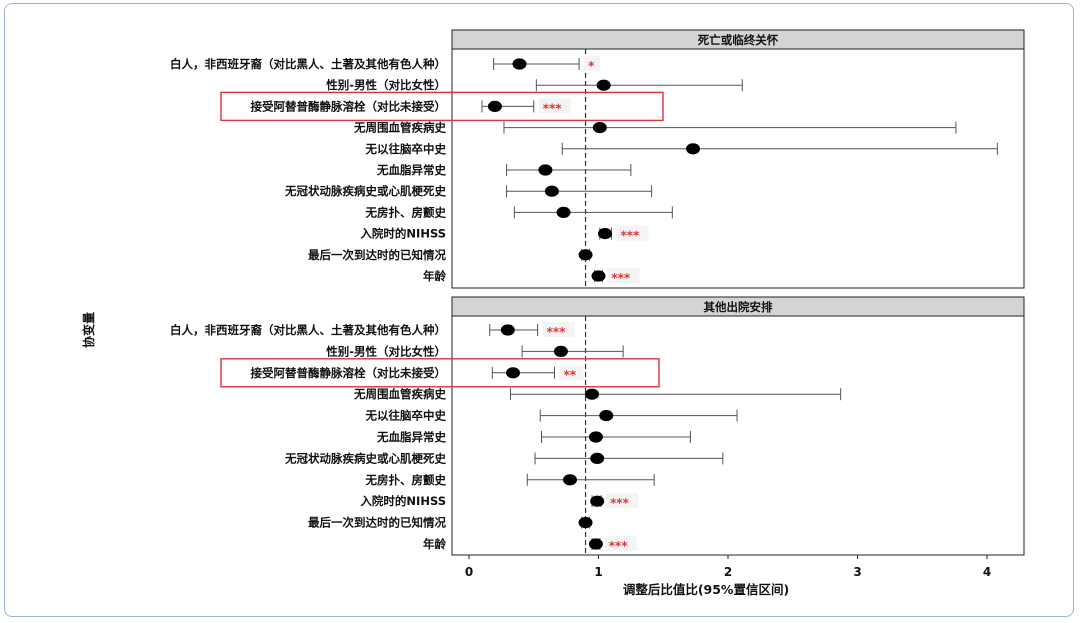  I want to click on panel-title: 其他出院安排, so click(738, 307).